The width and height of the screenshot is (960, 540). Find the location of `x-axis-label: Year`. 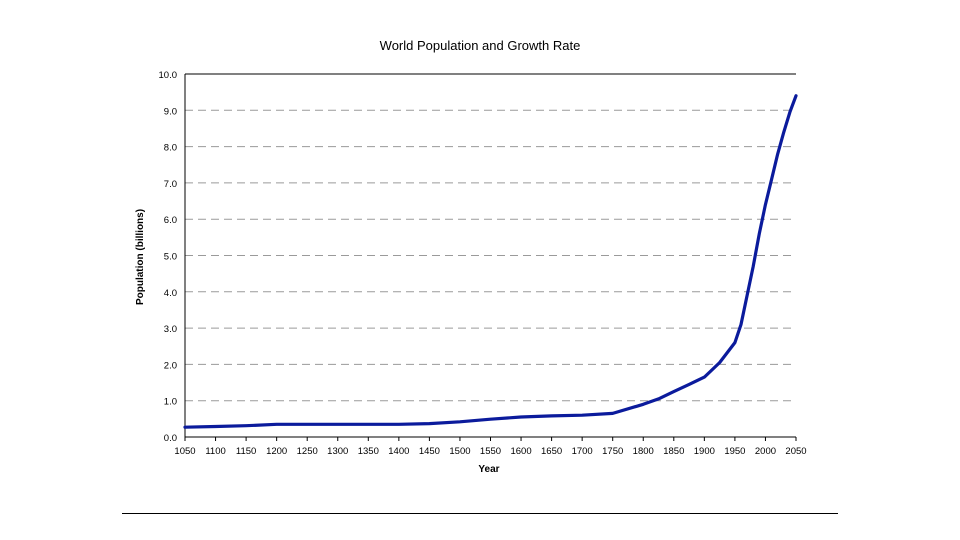

x-axis-label: Year is located at coordinates (488, 469).